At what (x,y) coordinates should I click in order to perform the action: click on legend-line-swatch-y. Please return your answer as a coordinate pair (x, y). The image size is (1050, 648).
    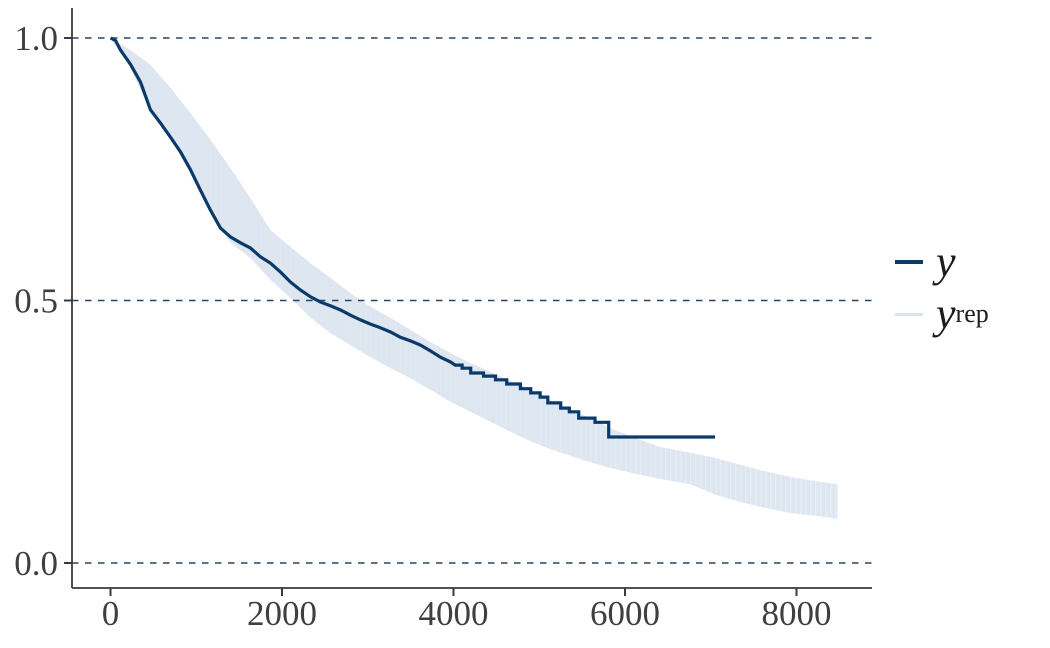
    Looking at the image, I should click on (909, 262).